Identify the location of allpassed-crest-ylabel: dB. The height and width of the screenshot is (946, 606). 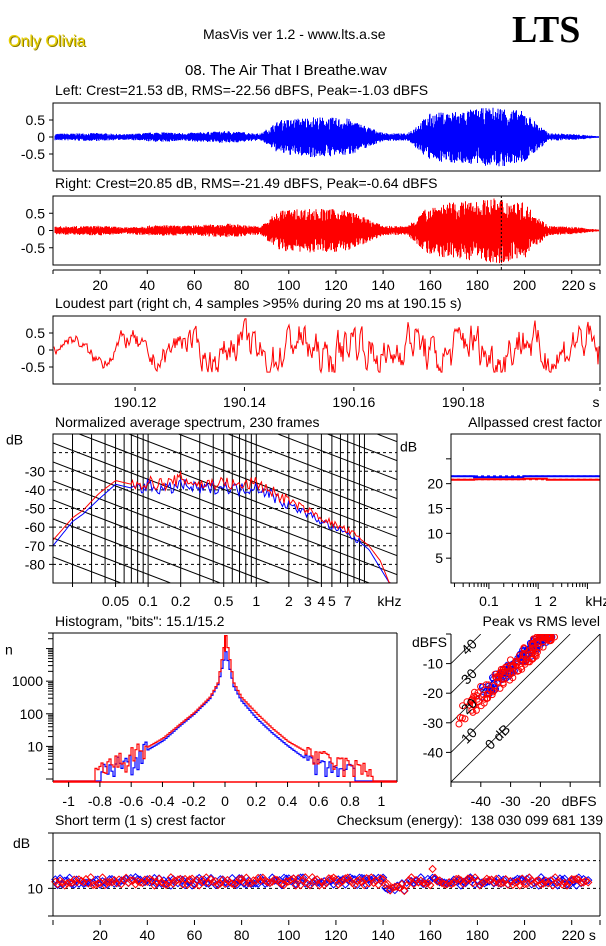
(408, 446).